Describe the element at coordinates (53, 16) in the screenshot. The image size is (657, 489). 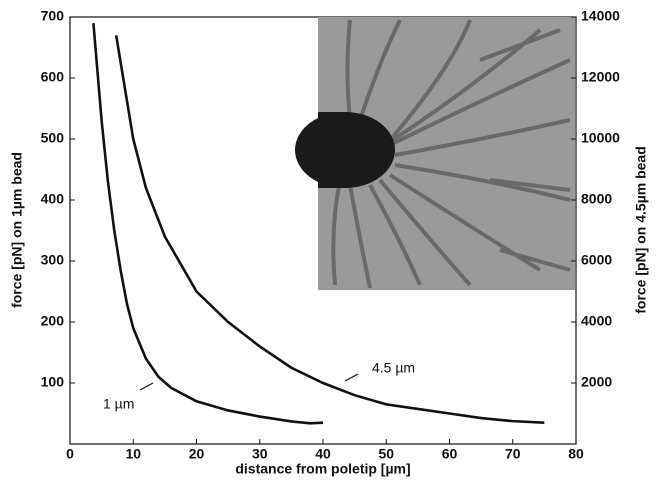
I see `y-tick-label: 700` at that location.